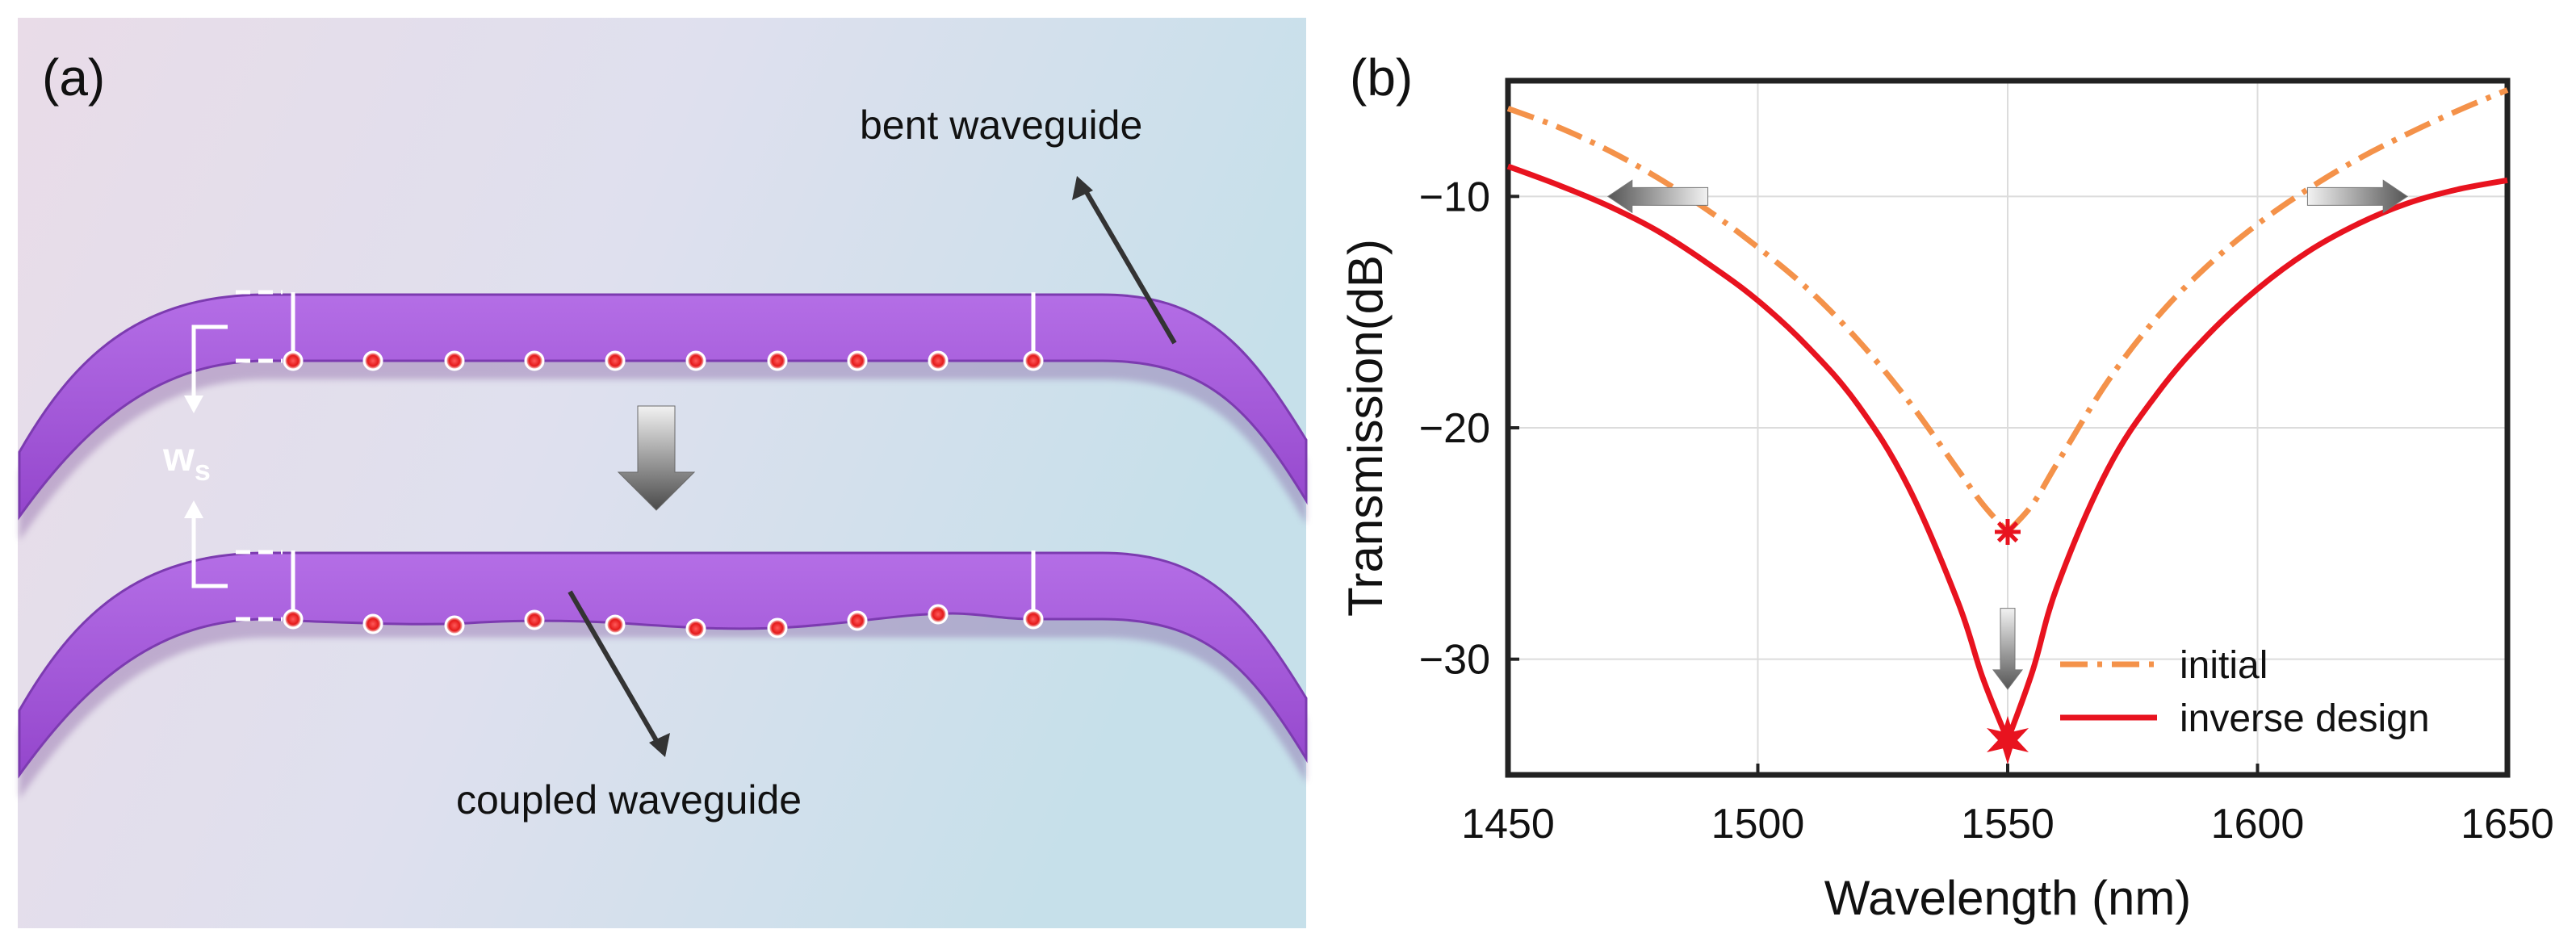 Image resolution: width=2576 pixels, height=946 pixels. Describe the element at coordinates (615, 670) in the screenshot. I see `coupled-pointer-arrow` at that location.